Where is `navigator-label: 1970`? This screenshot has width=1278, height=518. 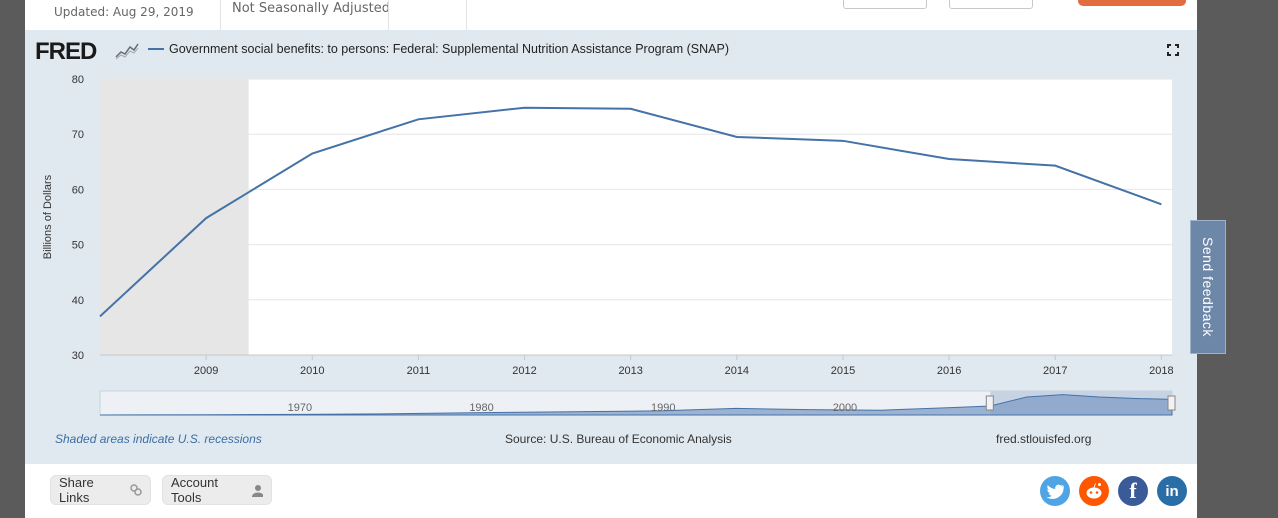 navigator-label: 1970 is located at coordinates (300, 408).